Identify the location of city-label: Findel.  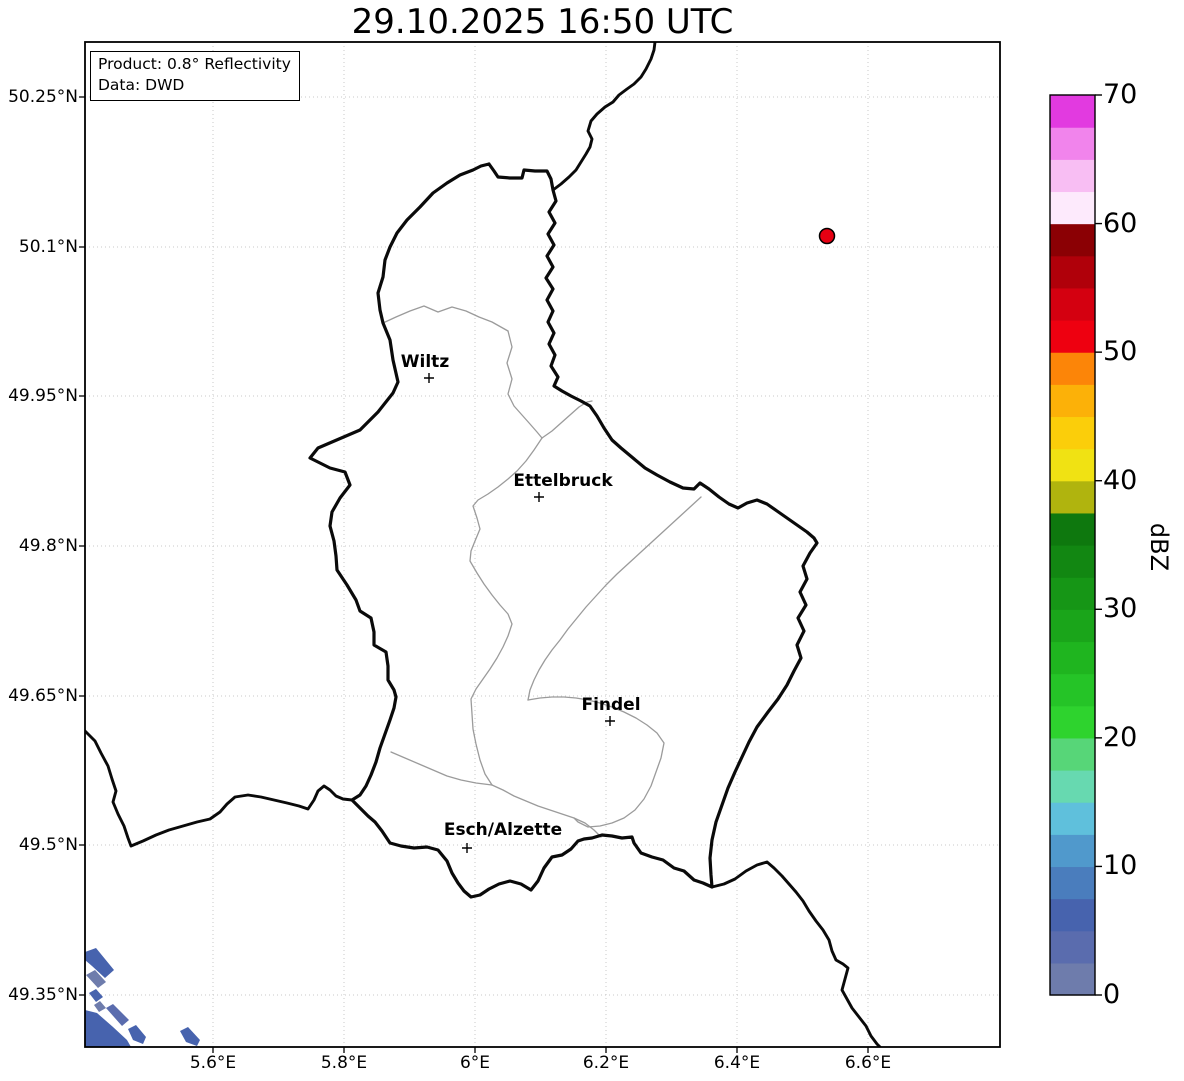
(611, 705).